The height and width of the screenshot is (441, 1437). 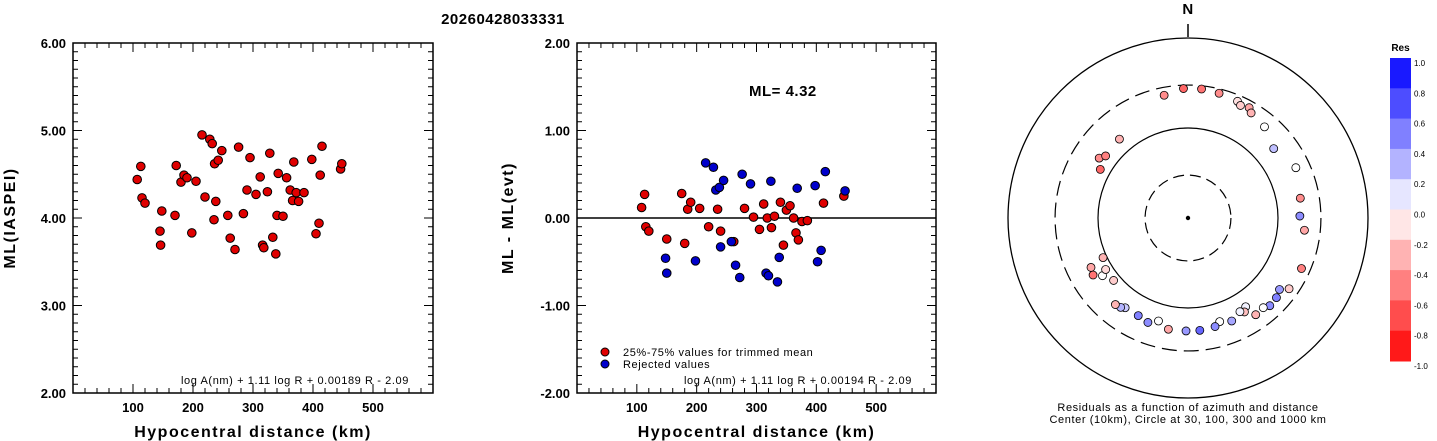 What do you see at coordinates (1421, 336) in the screenshot?
I see `colorbar-label: -0.8` at bounding box center [1421, 336].